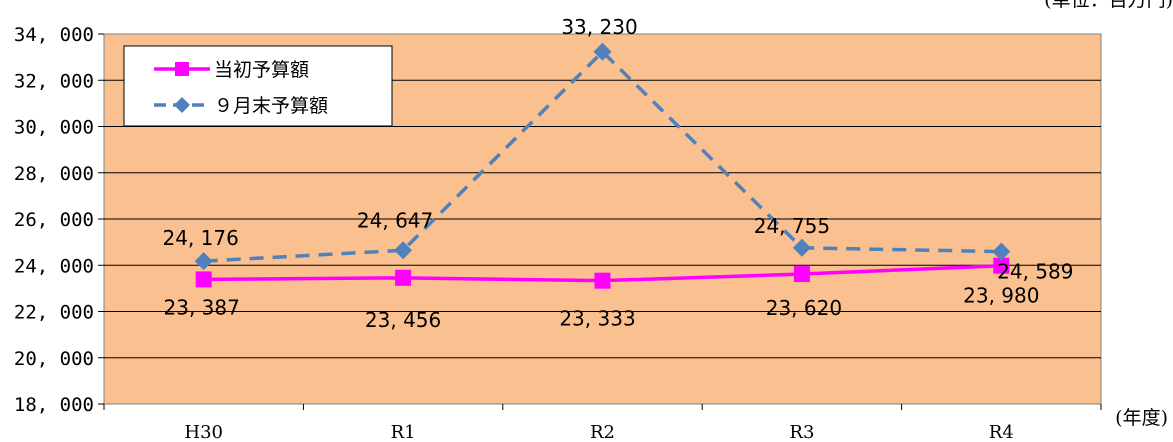  Describe the element at coordinates (54, 405) in the screenshot. I see `y-tick-label: 18, 000` at that location.